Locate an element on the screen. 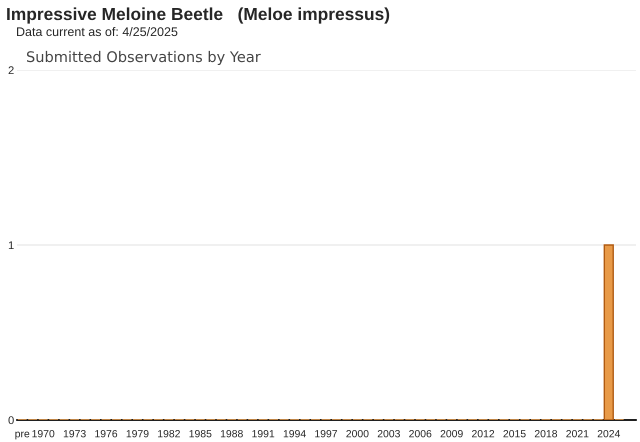  y-tick-label: 1 is located at coordinates (11, 245).